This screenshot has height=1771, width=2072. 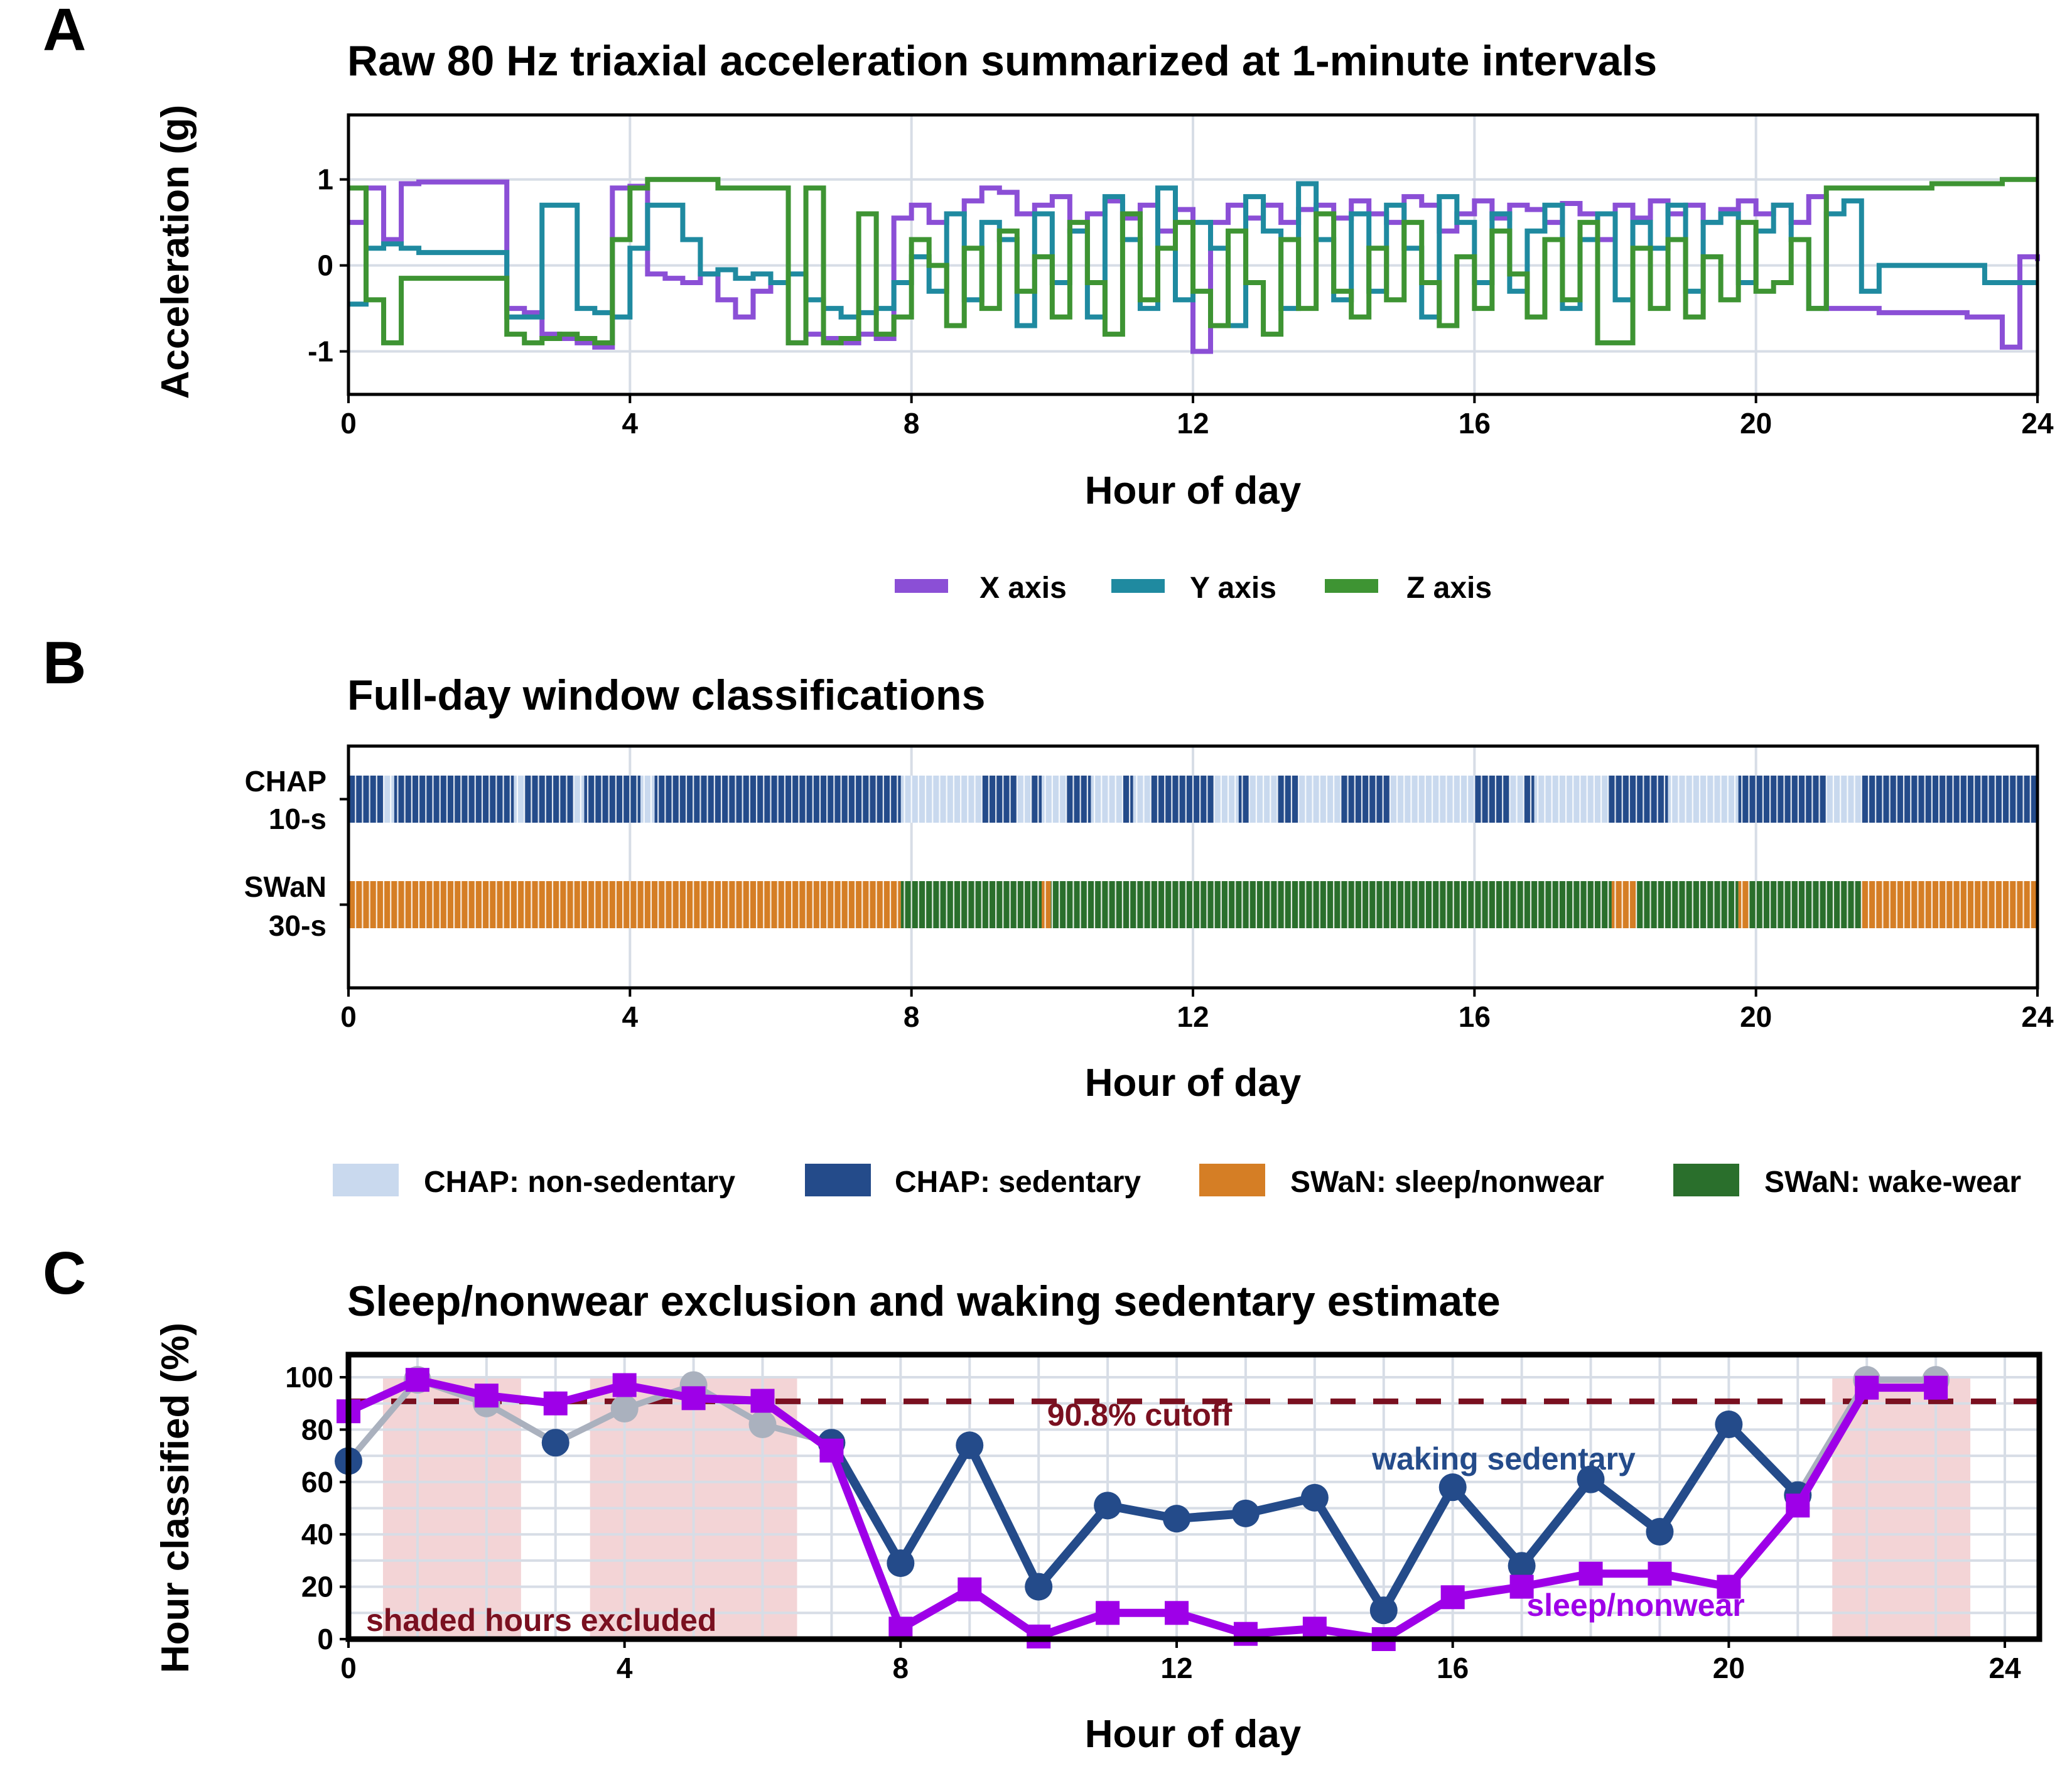 I want to click on panel-c-frame, so click(x=1193, y=1497).